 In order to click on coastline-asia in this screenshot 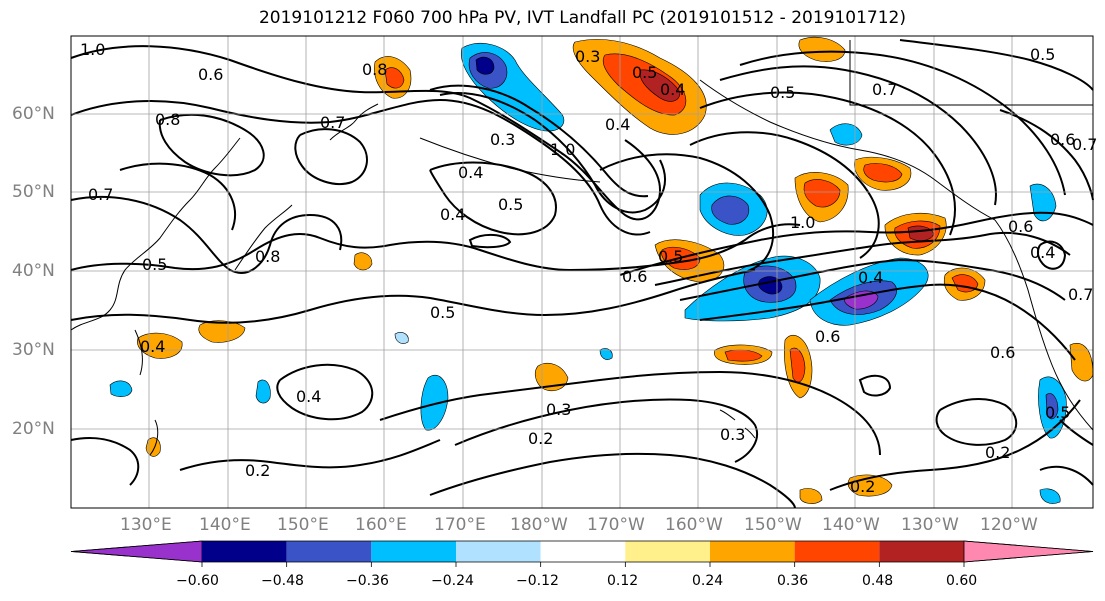, I will do `click(155, 234)`.